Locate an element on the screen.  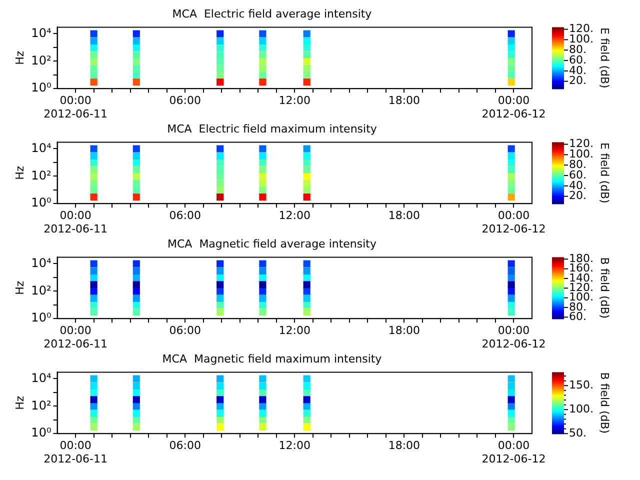
x-tick-label: 00:00 2012-06-11 is located at coordinates (76, 337).